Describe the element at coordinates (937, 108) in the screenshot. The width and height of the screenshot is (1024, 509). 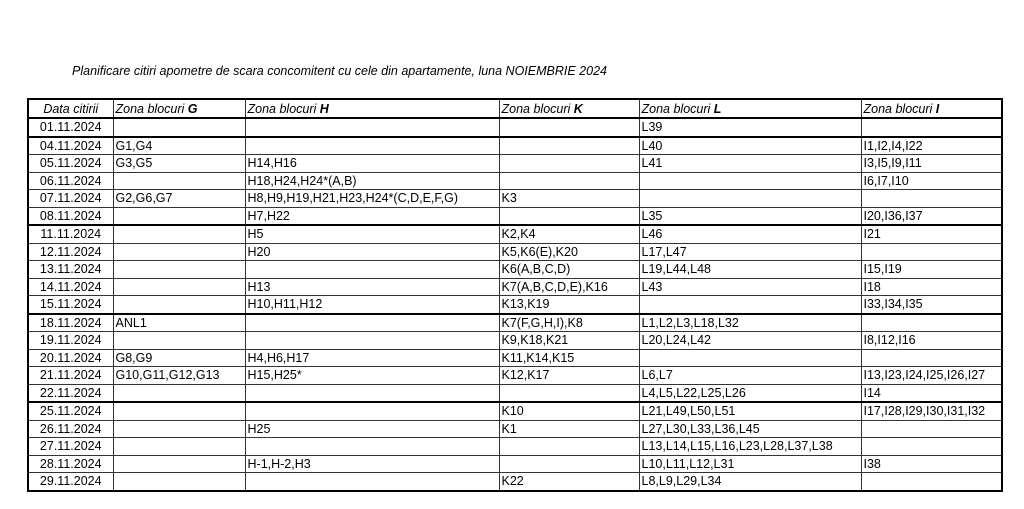
I see `header-zone-letter: I` at that location.